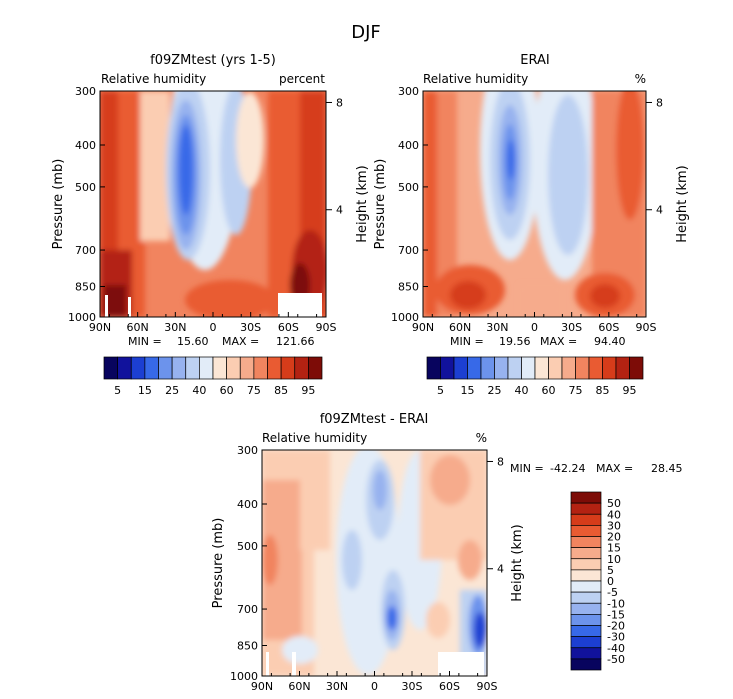 The width and height of the screenshot is (733, 699). I want to click on panel-obs-colorbar-label: 85, so click(603, 390).